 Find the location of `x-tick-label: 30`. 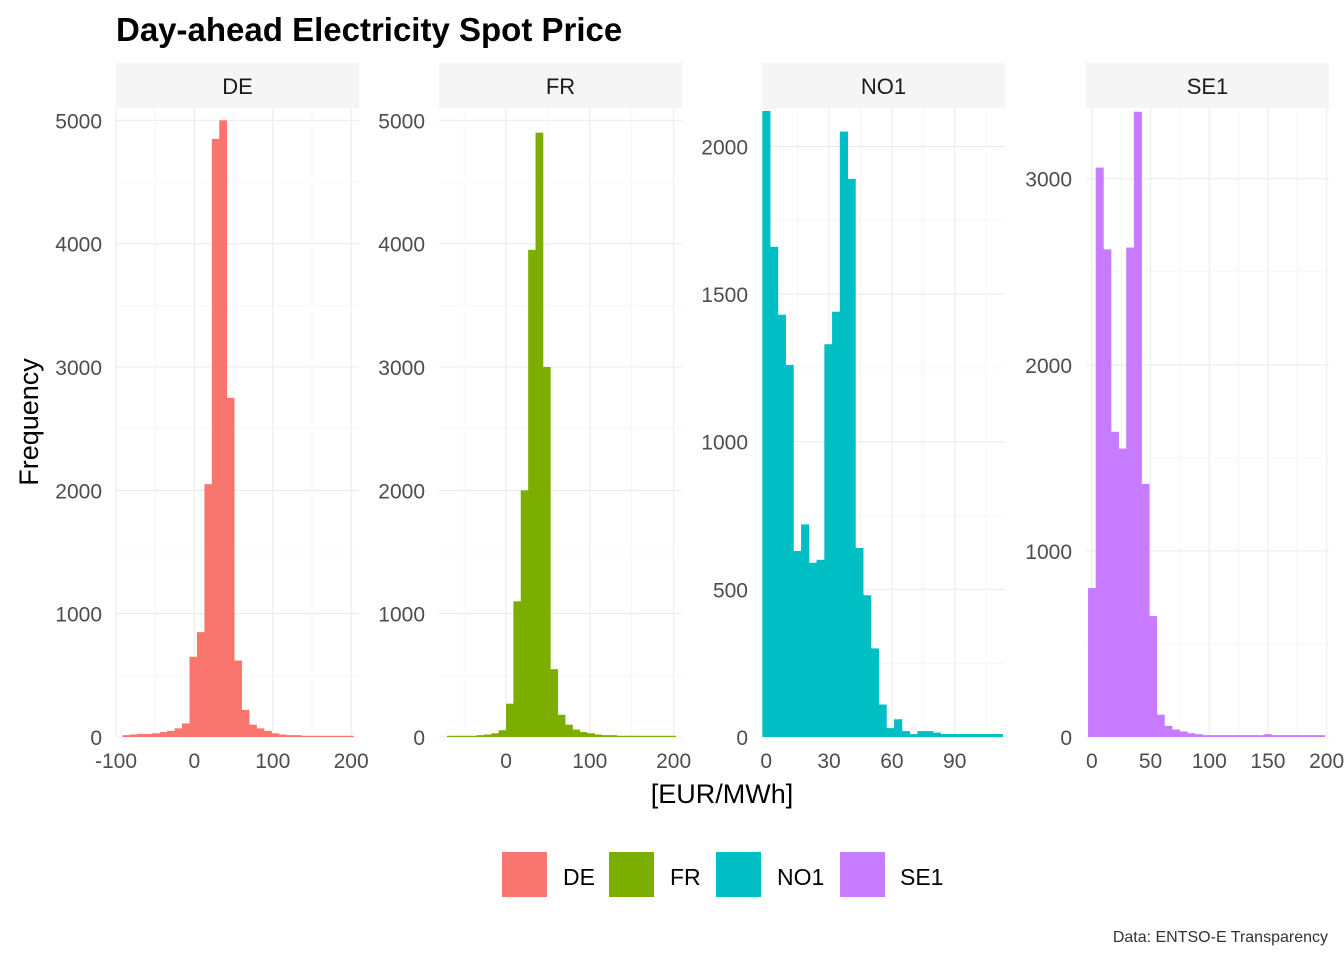

x-tick-label: 30 is located at coordinates (828, 761).